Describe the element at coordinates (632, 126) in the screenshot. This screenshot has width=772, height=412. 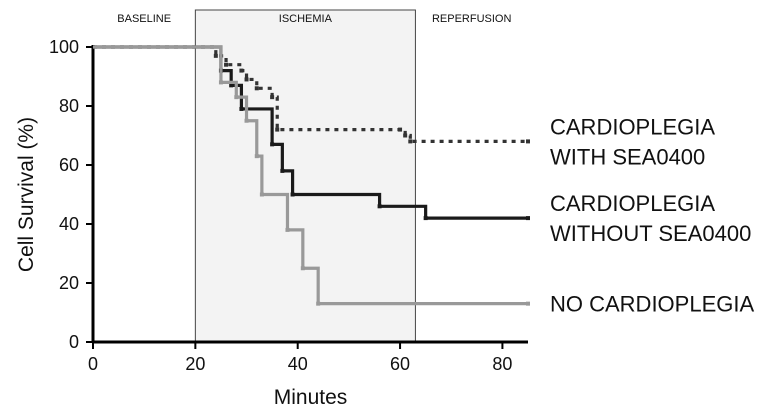
I see `series-1-label: CARDIOPLEGIA` at that location.